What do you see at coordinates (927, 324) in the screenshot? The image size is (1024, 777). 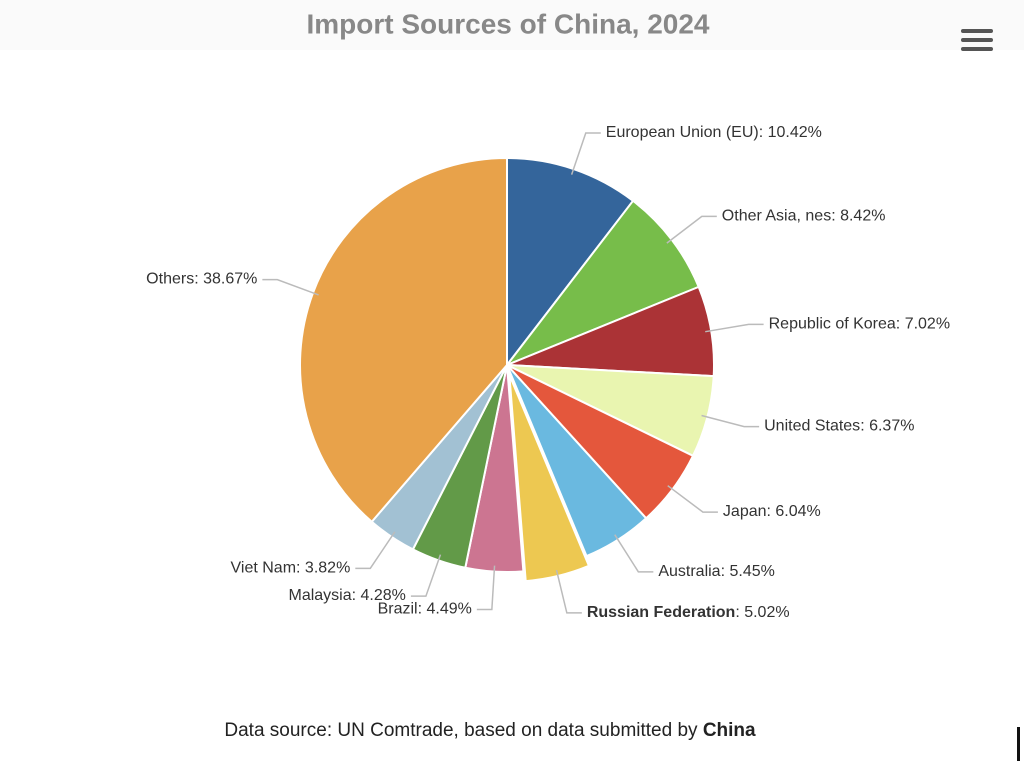 I see `label-value: 7.02%` at bounding box center [927, 324].